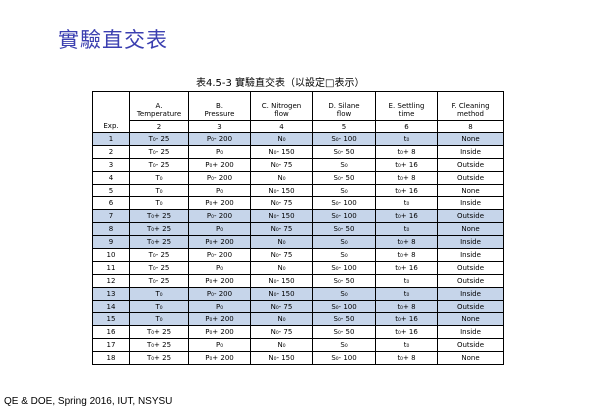 The width and height of the screenshot is (595, 420). What do you see at coordinates (219, 106) in the screenshot?
I see `column-header-b: B. Pressure` at bounding box center [219, 106].